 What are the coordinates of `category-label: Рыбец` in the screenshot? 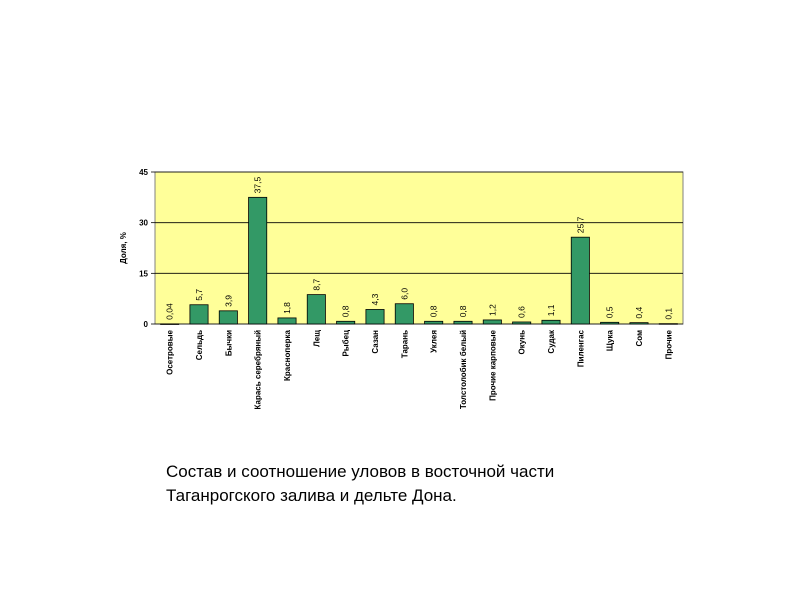 It's located at (346, 343).